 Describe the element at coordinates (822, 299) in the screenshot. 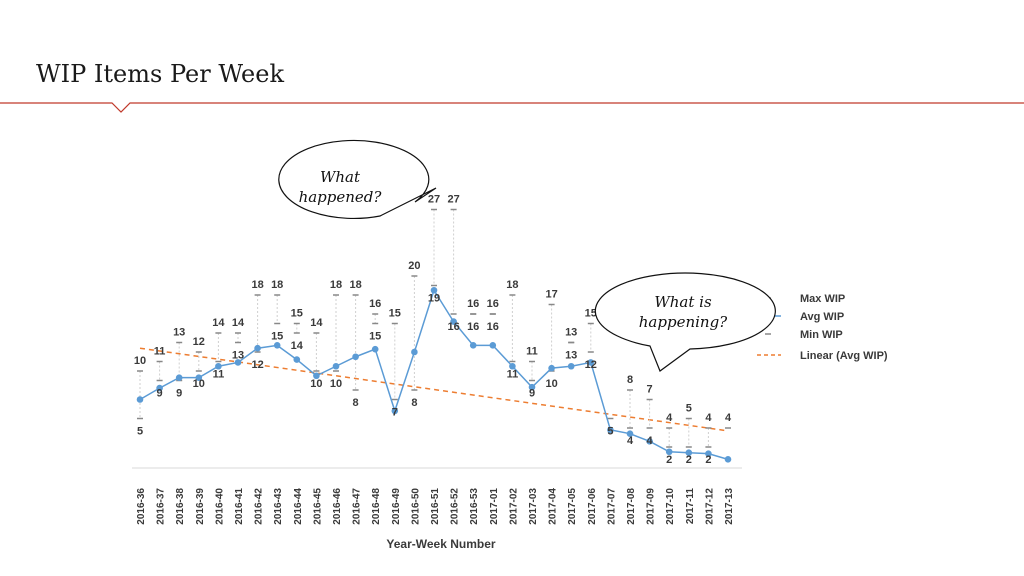

I see `legend-max-label: Max WIP` at that location.